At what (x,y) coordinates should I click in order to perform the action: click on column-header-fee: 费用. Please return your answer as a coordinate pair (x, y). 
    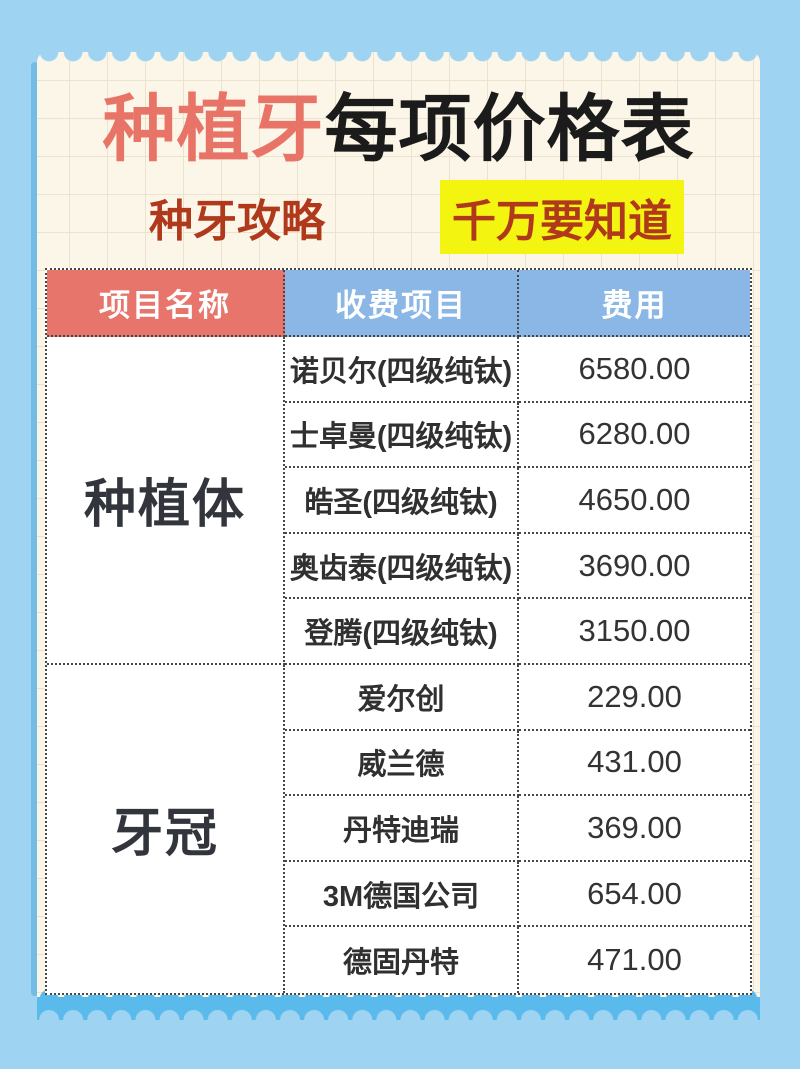
    Looking at the image, I should click on (634, 303).